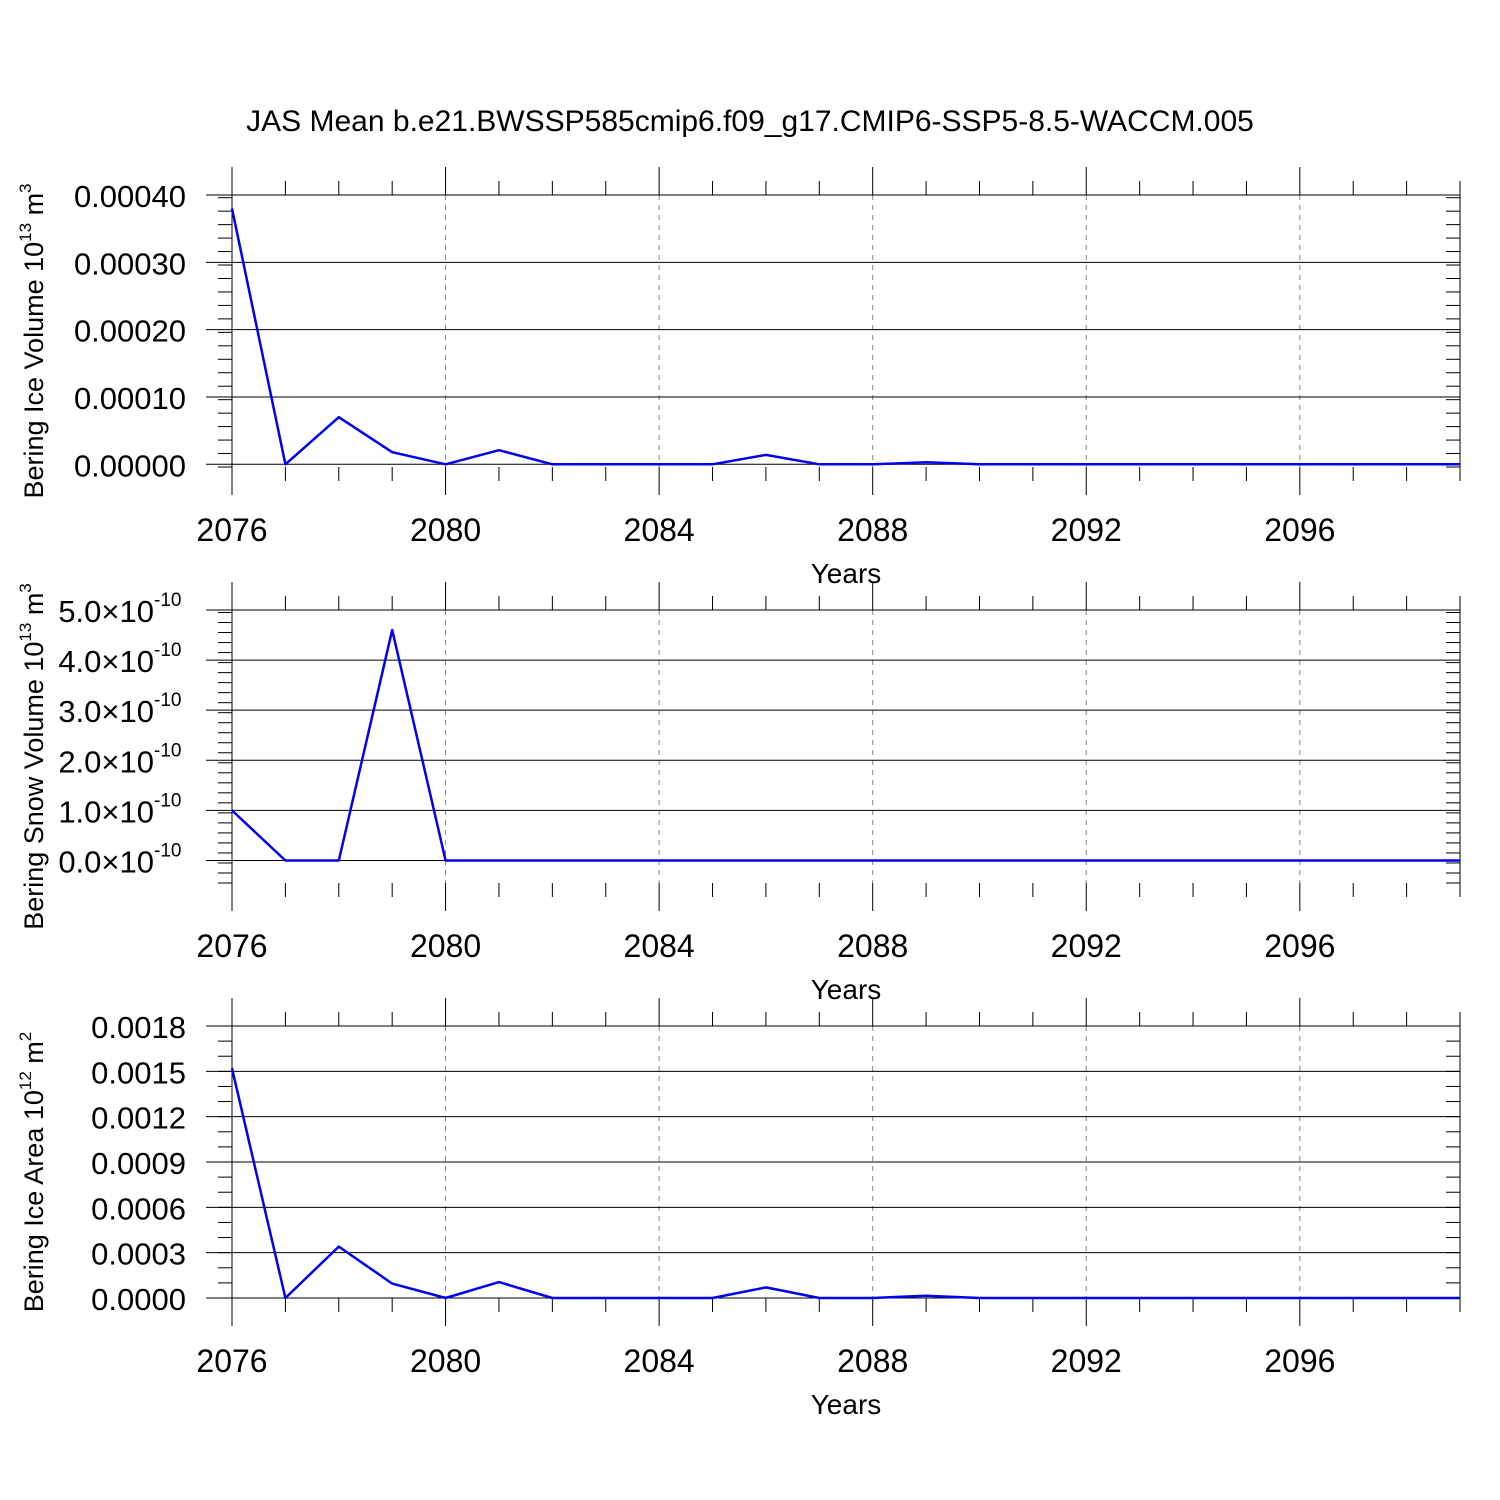 The height and width of the screenshot is (1500, 1500). Describe the element at coordinates (138, 1118) in the screenshot. I see `y-tick-label: 0.0012` at that location.